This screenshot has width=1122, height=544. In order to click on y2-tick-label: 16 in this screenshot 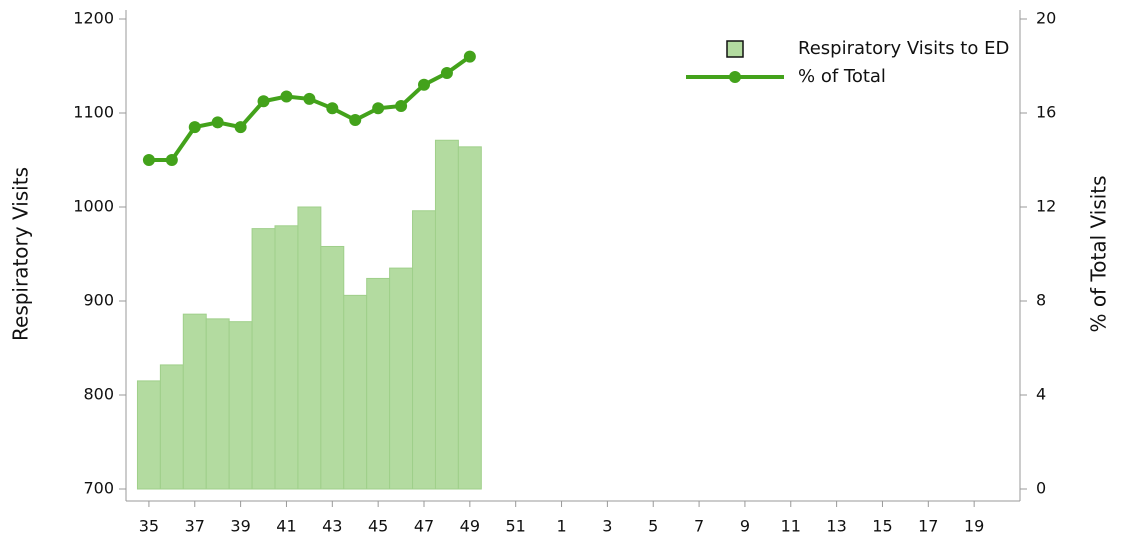, I will do `click(1046, 112)`.